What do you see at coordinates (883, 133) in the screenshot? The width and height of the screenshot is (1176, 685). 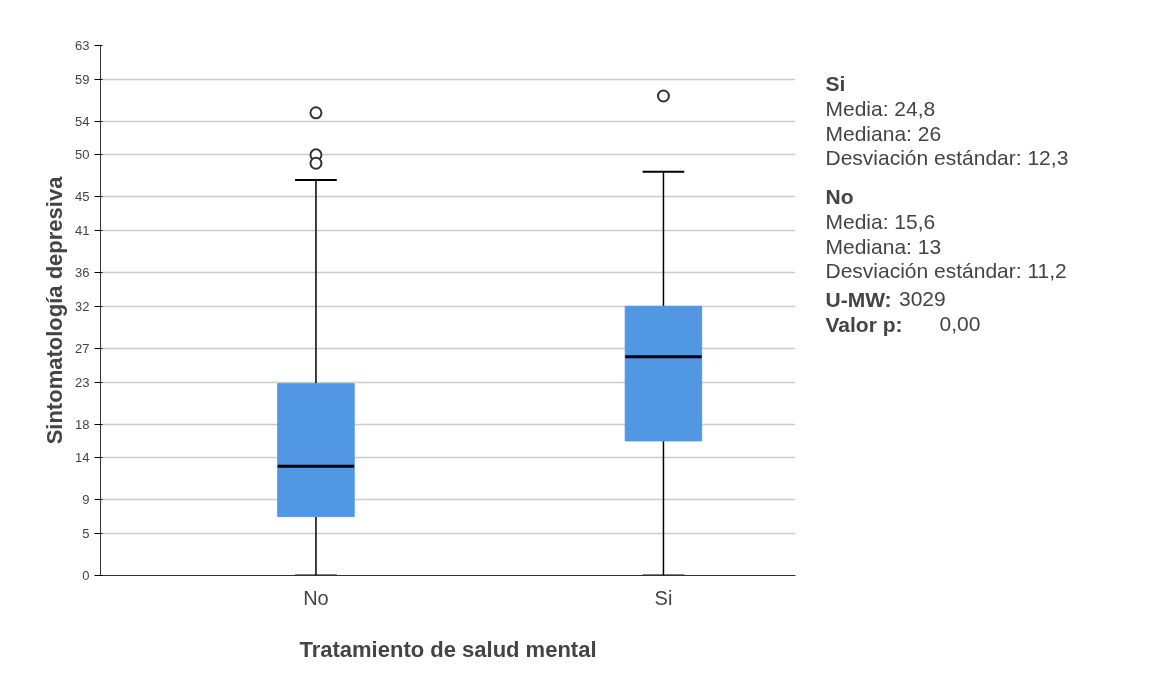 I see `text: Mediana: 26` at bounding box center [883, 133].